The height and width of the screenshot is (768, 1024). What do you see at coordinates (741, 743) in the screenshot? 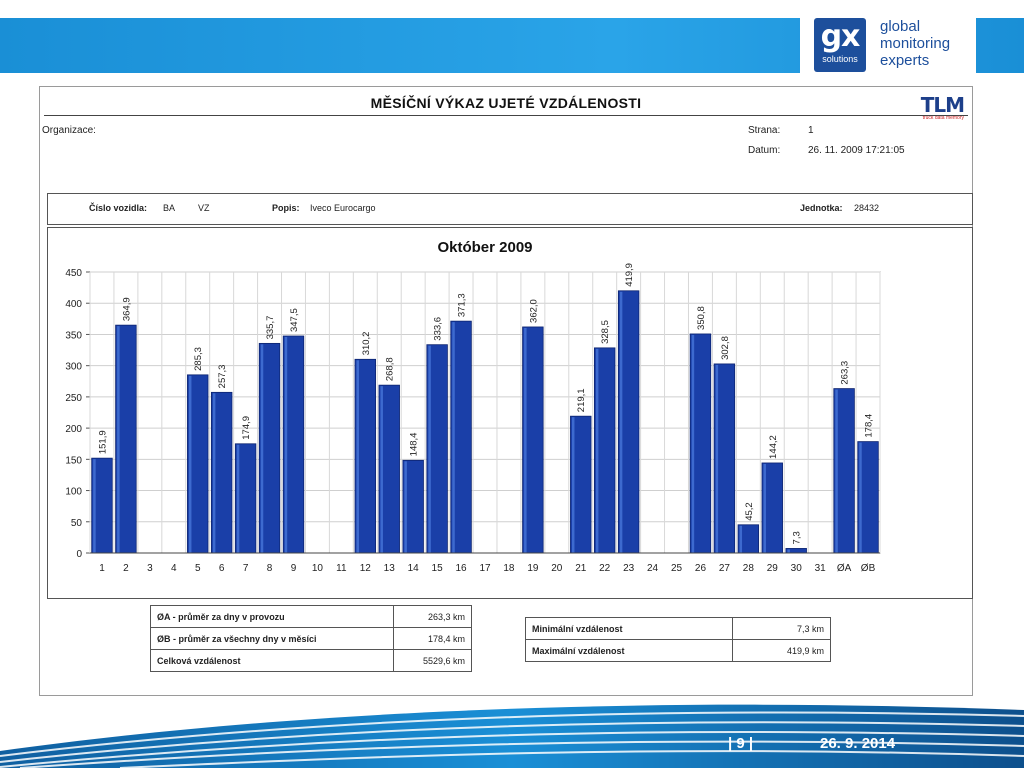
I see `page-number: | 9 |` at bounding box center [741, 743].